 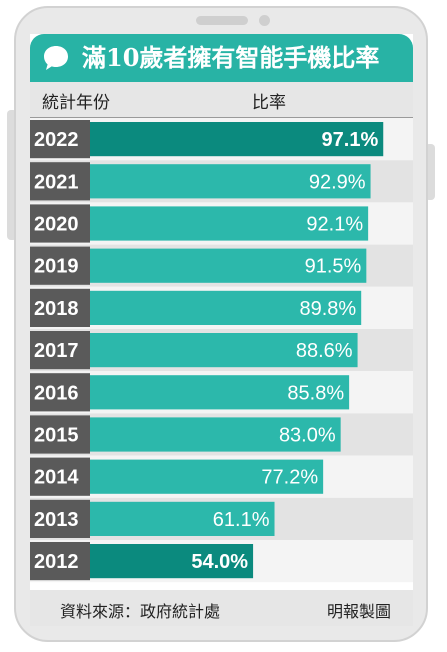 I want to click on value-label: 91.5%, so click(x=333, y=267).